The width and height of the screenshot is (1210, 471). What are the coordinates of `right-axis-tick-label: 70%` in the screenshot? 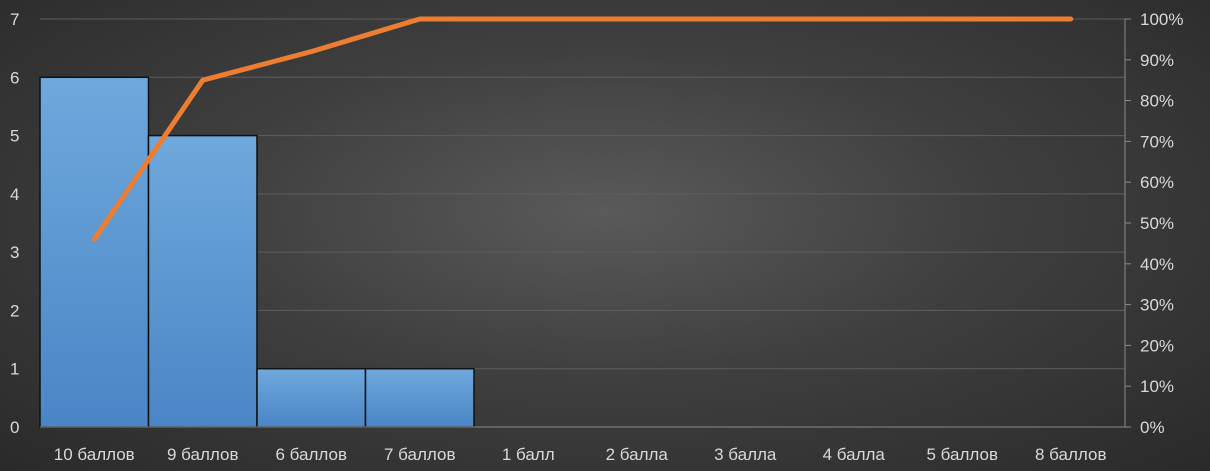 It's located at (1157, 141).